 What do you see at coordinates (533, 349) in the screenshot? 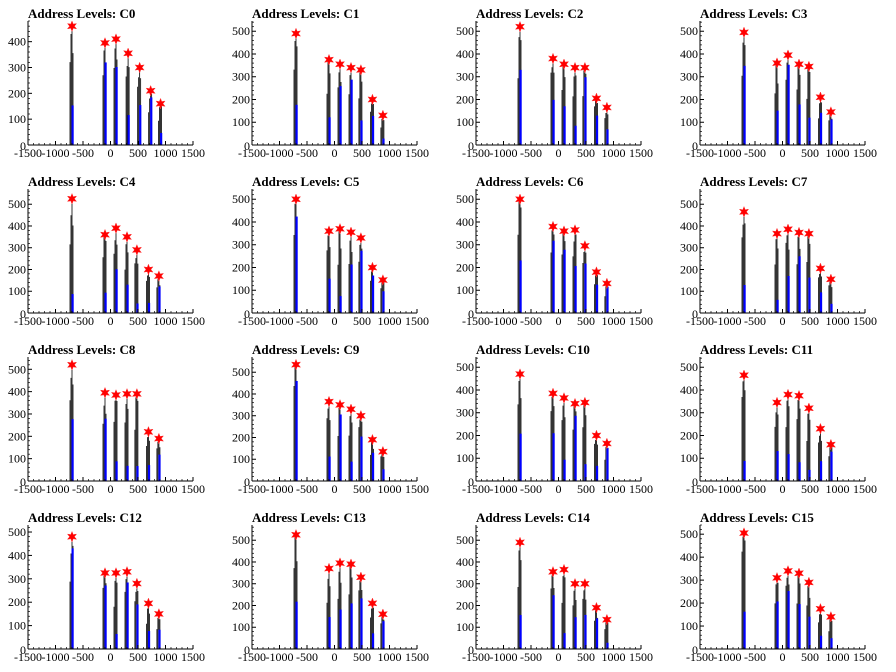
I see `chart-title: Address Levels: C10` at bounding box center [533, 349].